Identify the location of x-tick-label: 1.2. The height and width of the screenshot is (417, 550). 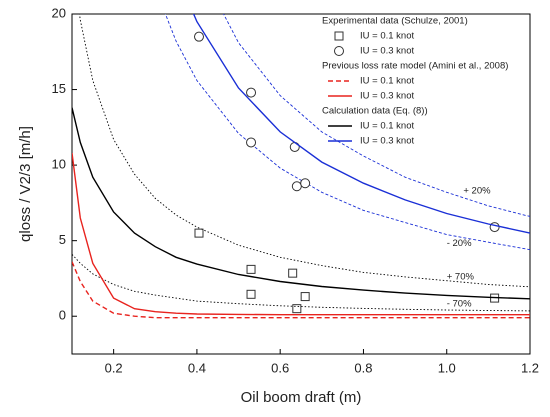
(530, 367).